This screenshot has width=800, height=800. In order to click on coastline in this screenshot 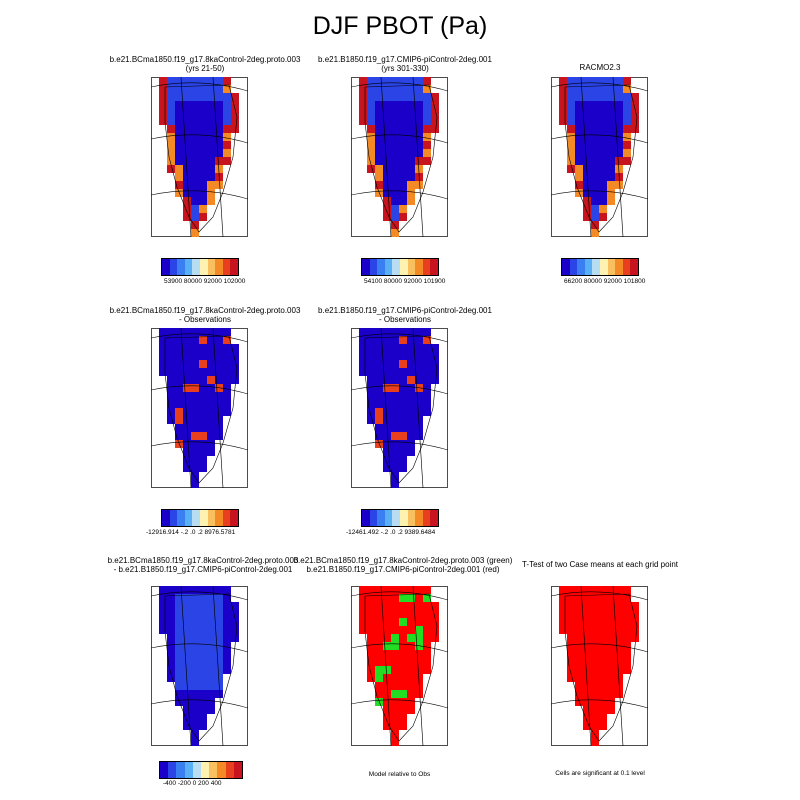, I will do `click(401, 409)`.